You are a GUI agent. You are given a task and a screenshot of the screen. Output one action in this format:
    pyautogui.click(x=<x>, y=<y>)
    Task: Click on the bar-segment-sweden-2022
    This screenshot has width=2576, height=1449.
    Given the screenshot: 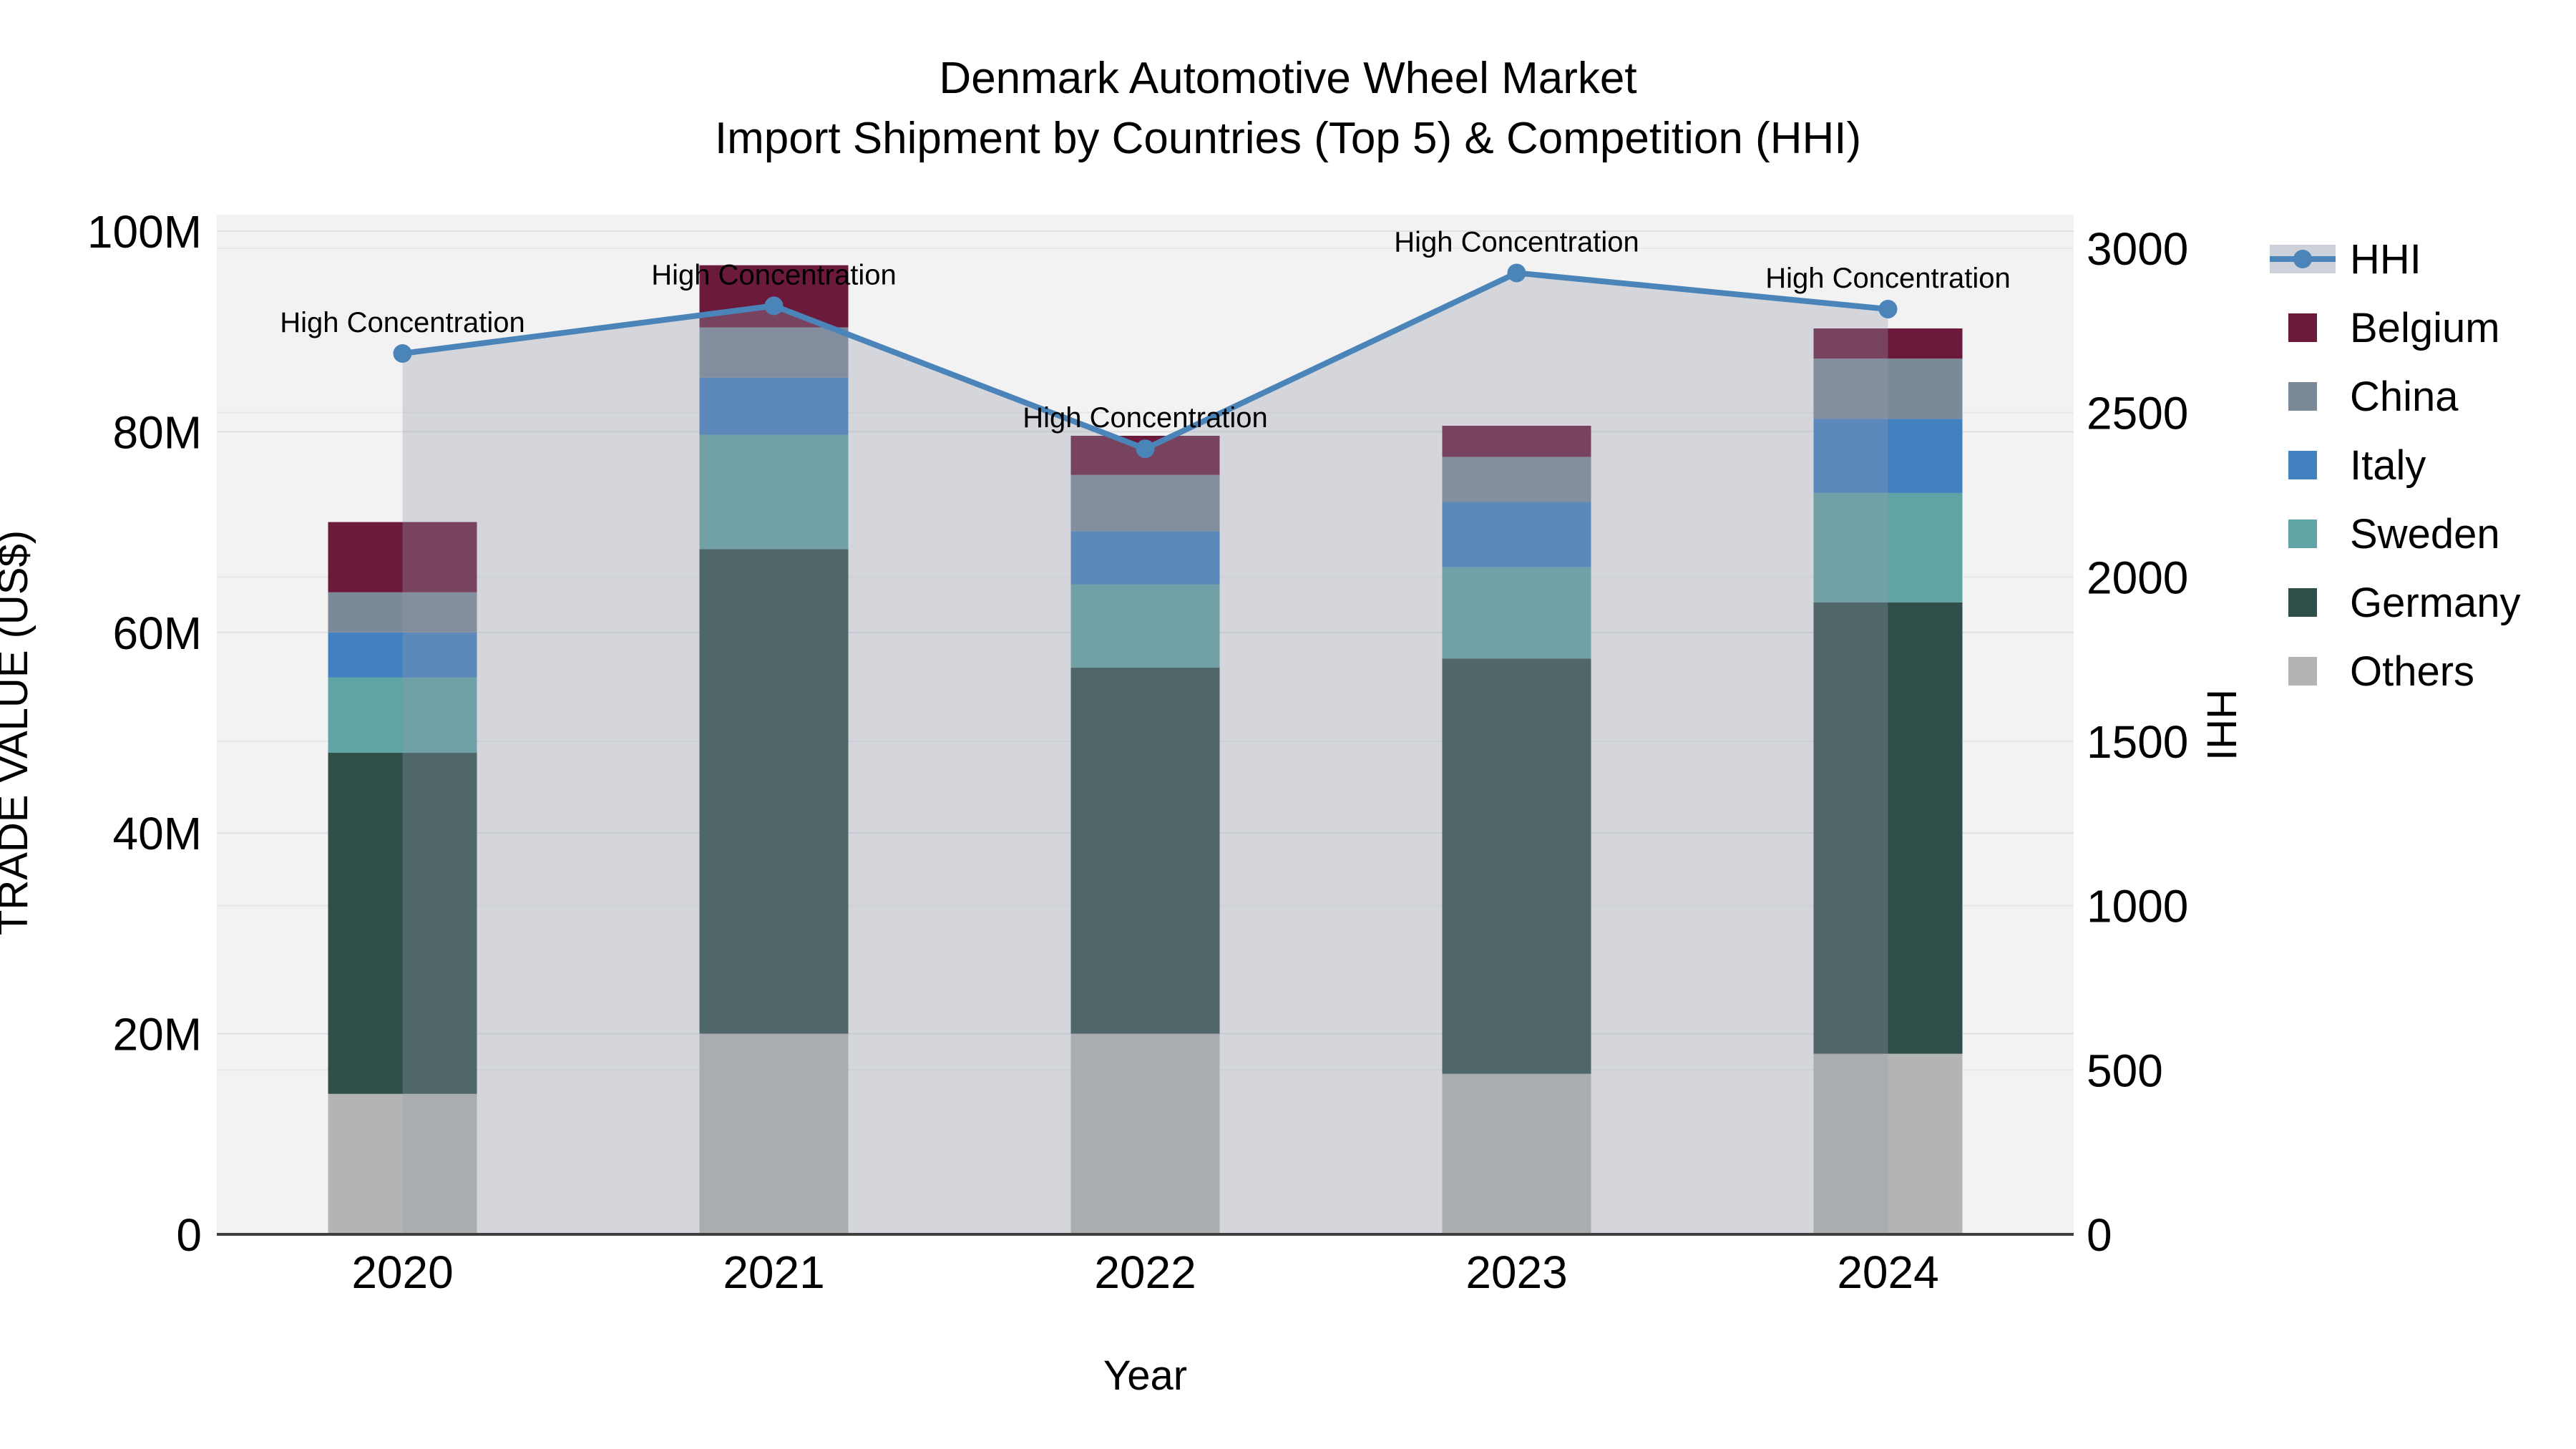 What is the action you would take?
    pyautogui.click(x=1145, y=626)
    